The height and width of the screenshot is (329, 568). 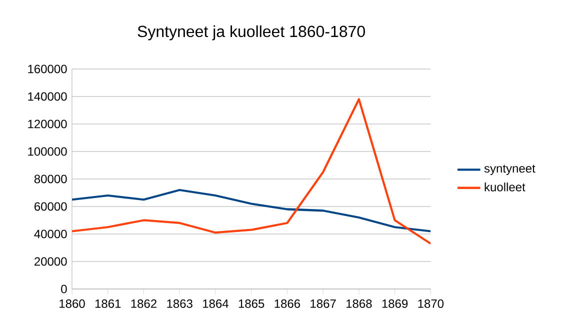 What do you see at coordinates (251, 210) in the screenshot?
I see `line-series` at bounding box center [251, 210].